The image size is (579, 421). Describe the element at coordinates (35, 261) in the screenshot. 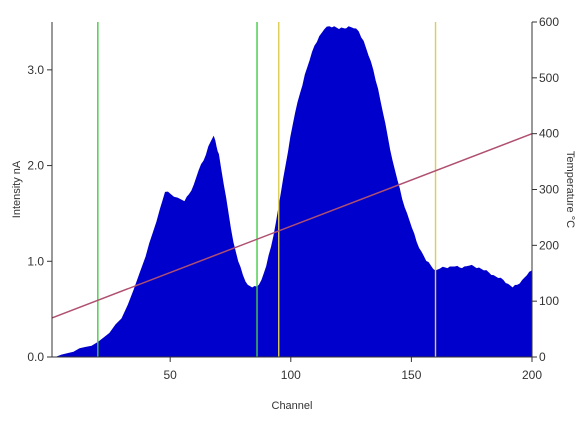

I see `y-tick-label: 1.0` at that location.